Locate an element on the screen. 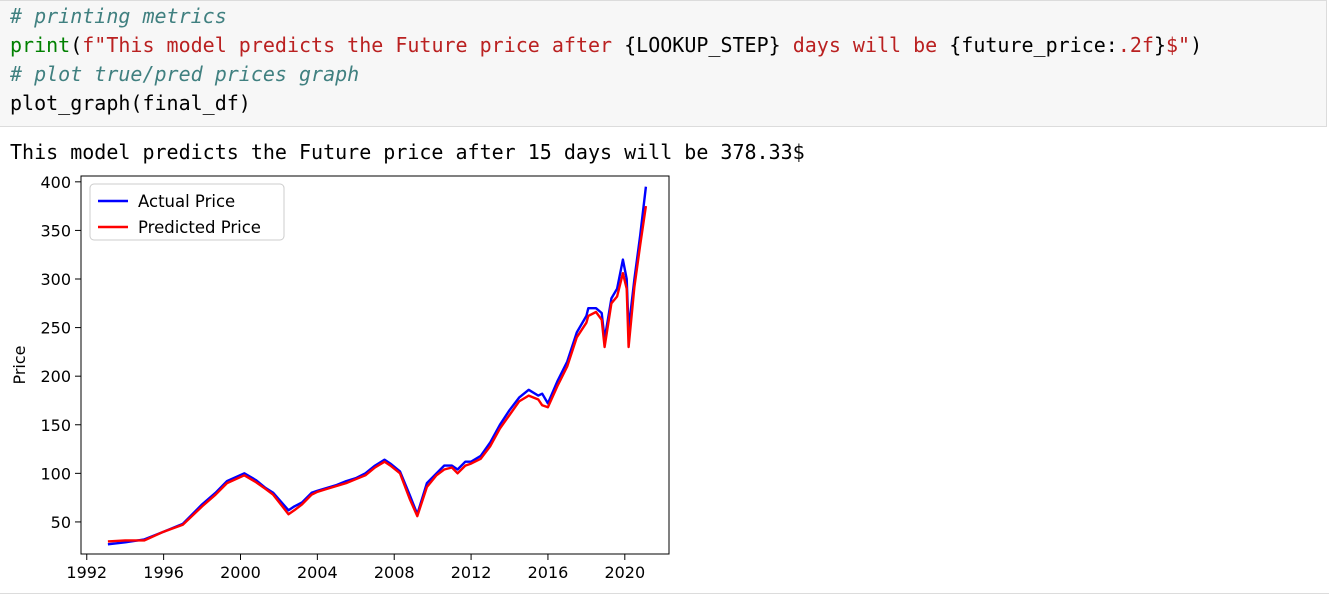  code-line-4: plot_graph(final_df) is located at coordinates (130, 103).